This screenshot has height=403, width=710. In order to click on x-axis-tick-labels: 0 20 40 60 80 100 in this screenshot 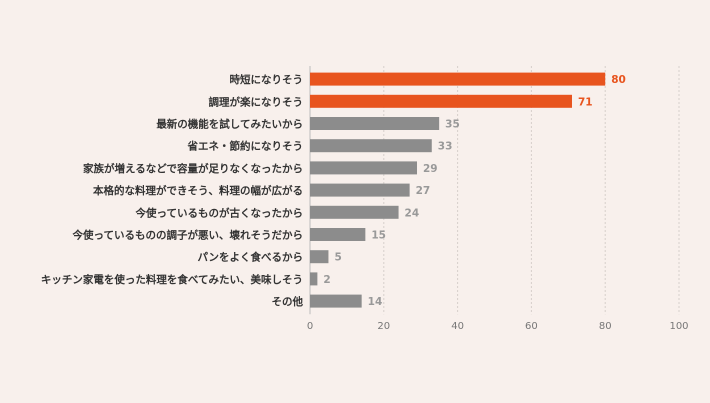, I will do `click(498, 326)`.